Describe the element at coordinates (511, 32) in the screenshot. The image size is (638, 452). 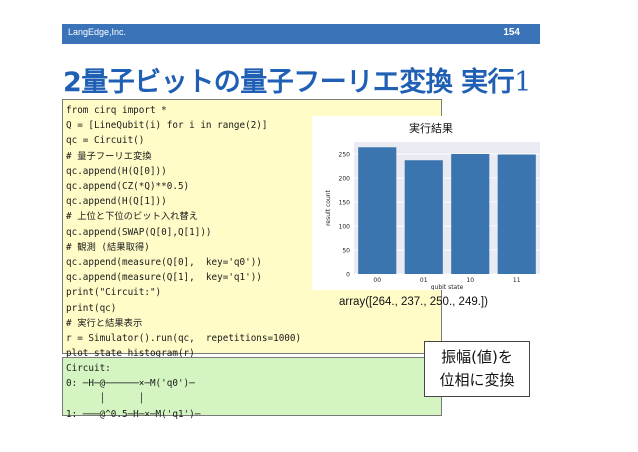
I see `page-number: 154` at that location.